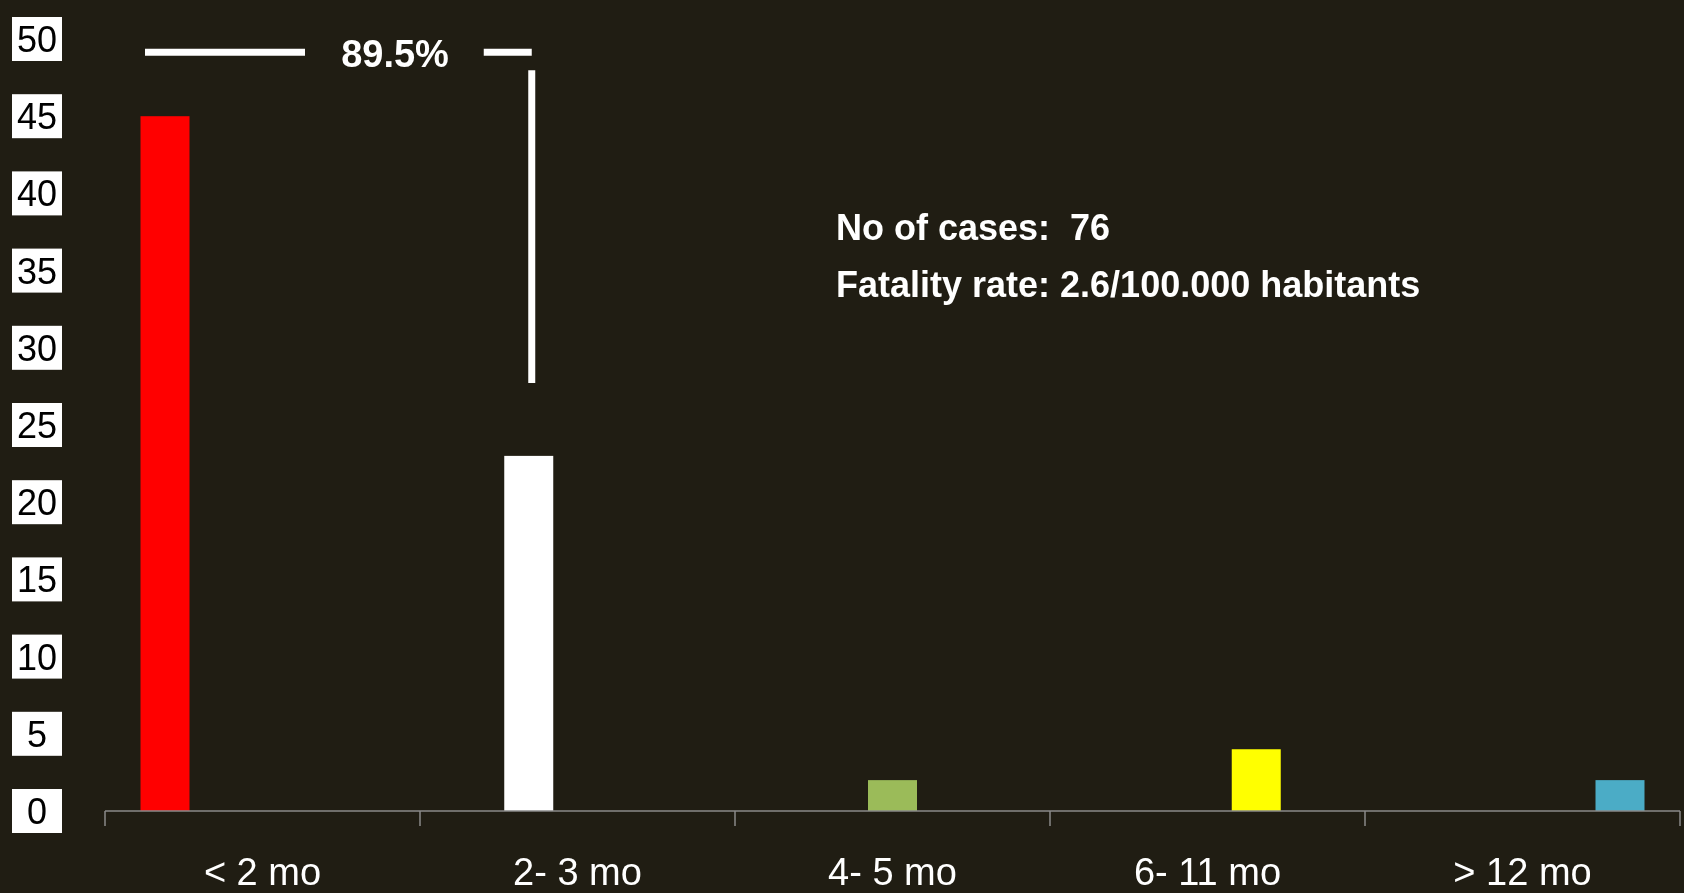  I want to click on y-tick-label: 25, so click(37, 425).